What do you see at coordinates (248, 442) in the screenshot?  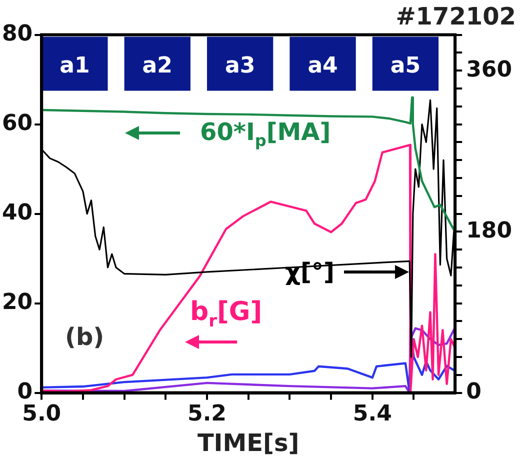 I see `x-axis-title: TIME[s]` at bounding box center [248, 442].